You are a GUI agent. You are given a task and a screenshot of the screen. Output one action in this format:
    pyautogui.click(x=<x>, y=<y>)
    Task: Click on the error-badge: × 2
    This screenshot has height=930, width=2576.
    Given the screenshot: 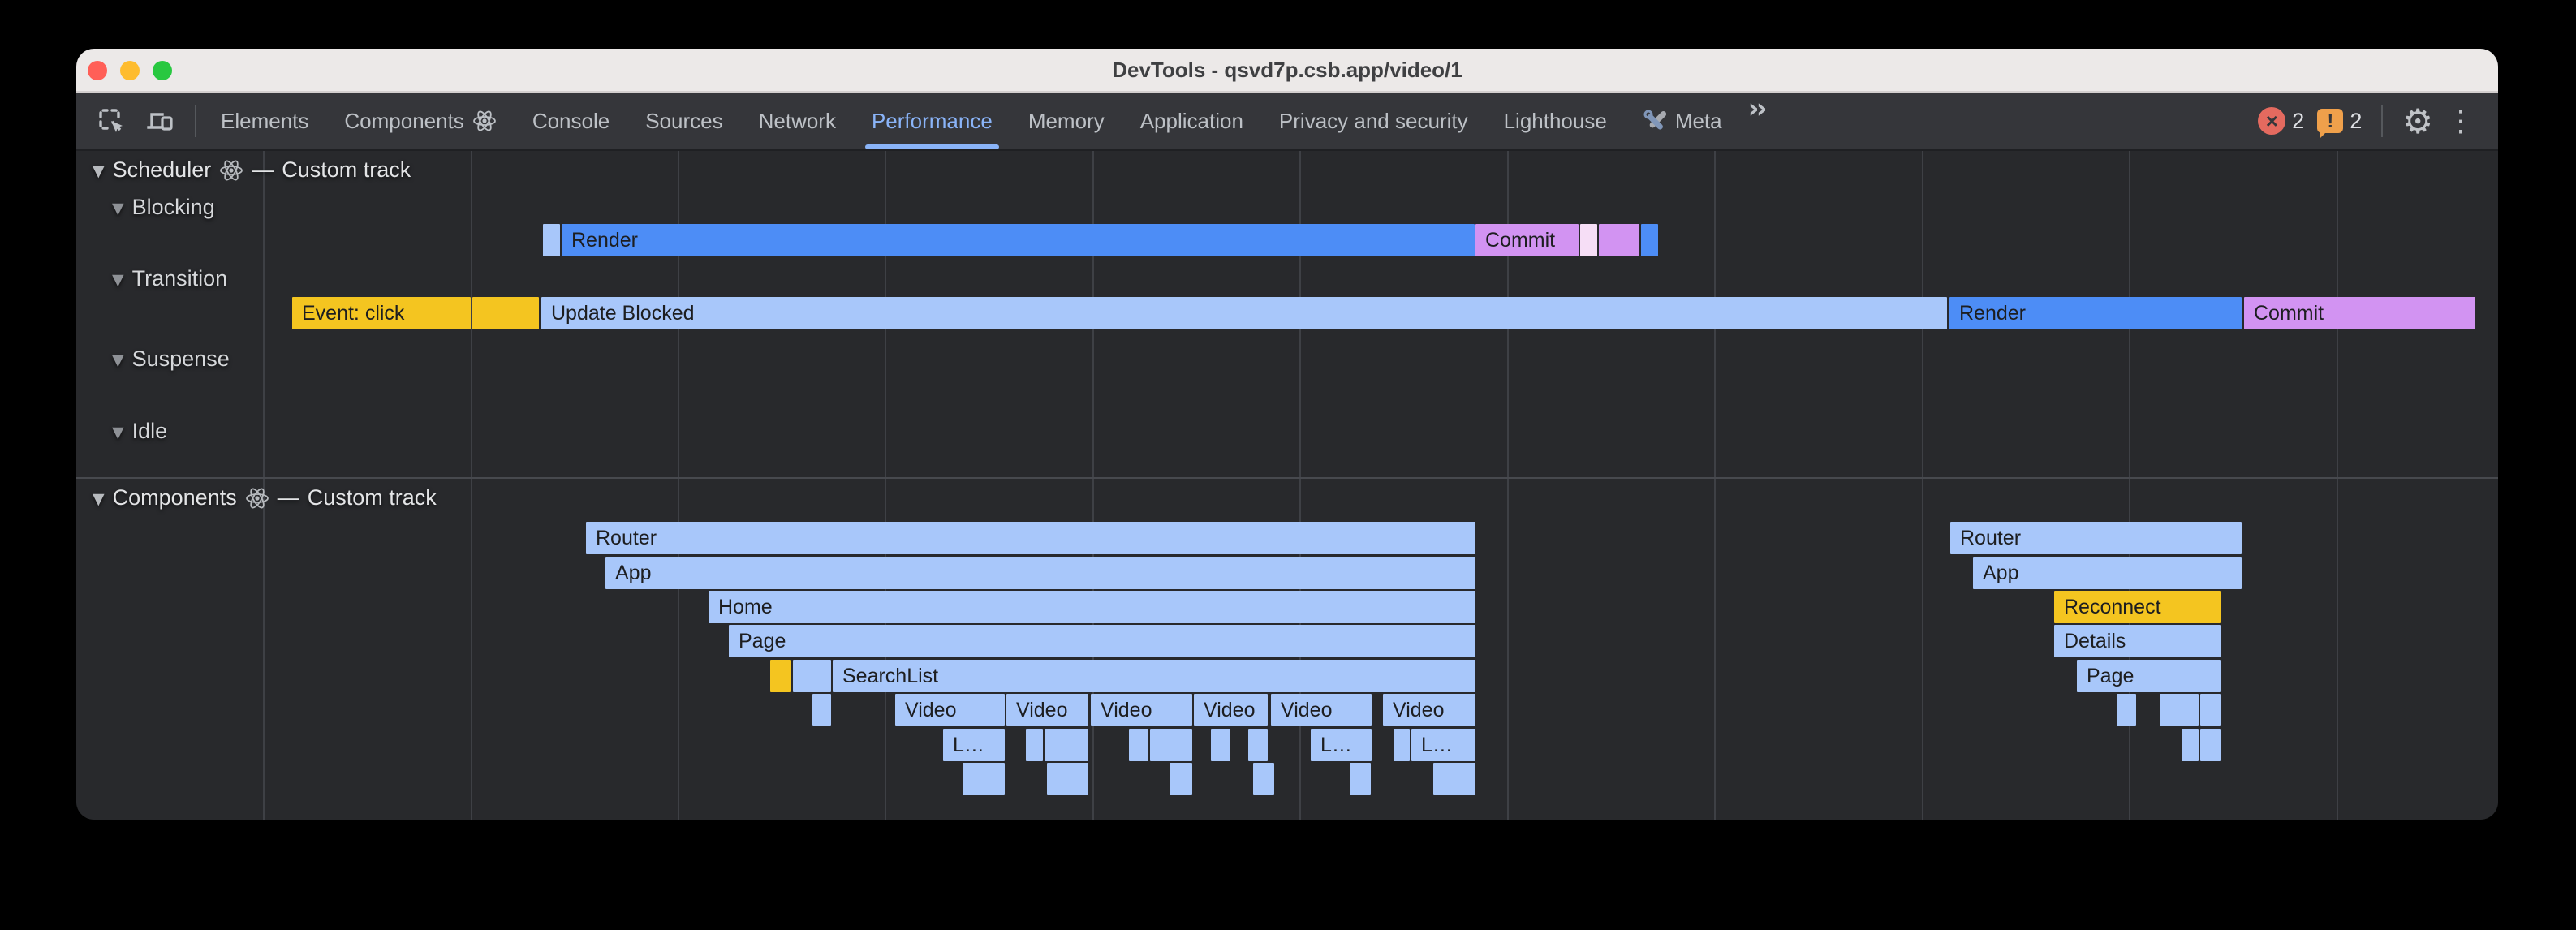 What is the action you would take?
    pyautogui.click(x=2281, y=121)
    